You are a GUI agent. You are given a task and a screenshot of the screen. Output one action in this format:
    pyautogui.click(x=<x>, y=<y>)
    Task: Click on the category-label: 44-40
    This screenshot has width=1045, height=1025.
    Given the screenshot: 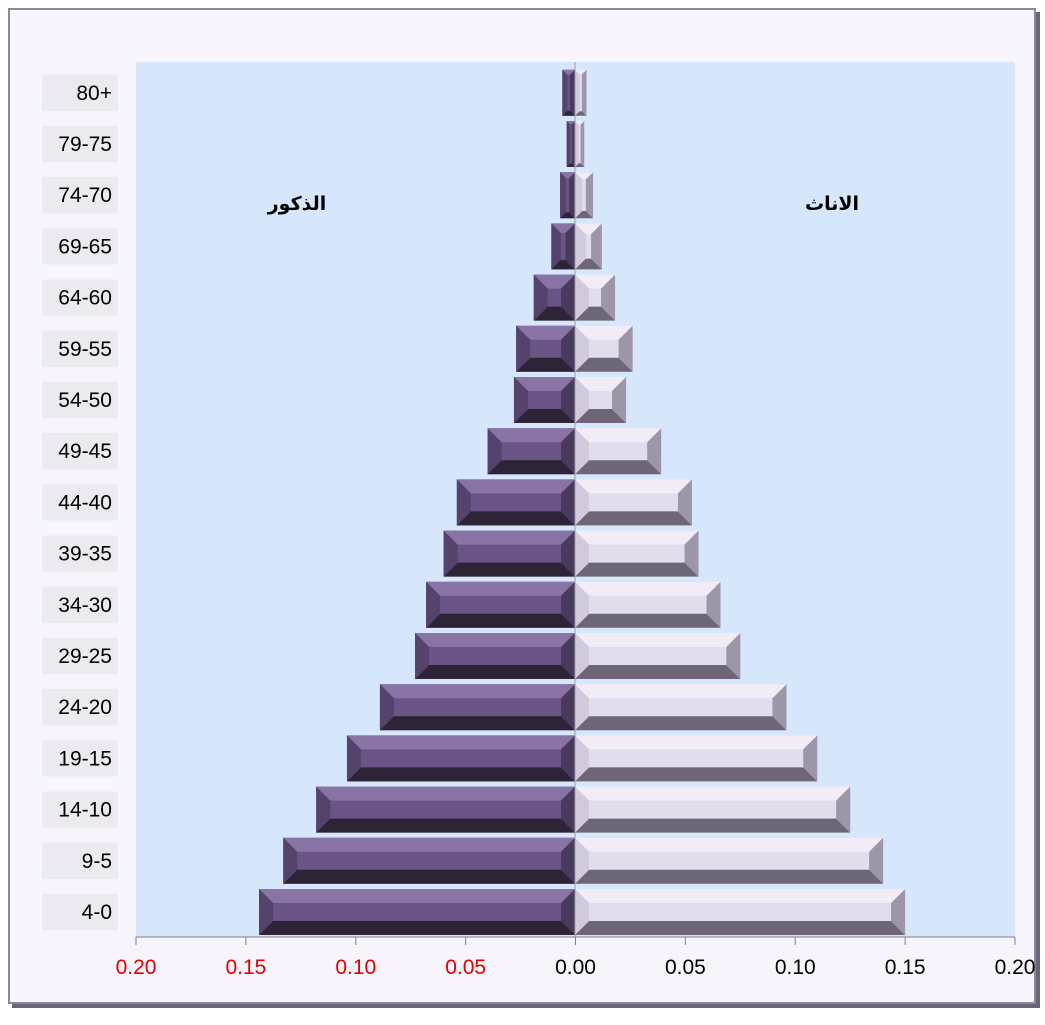 What is the action you would take?
    pyautogui.click(x=85, y=502)
    